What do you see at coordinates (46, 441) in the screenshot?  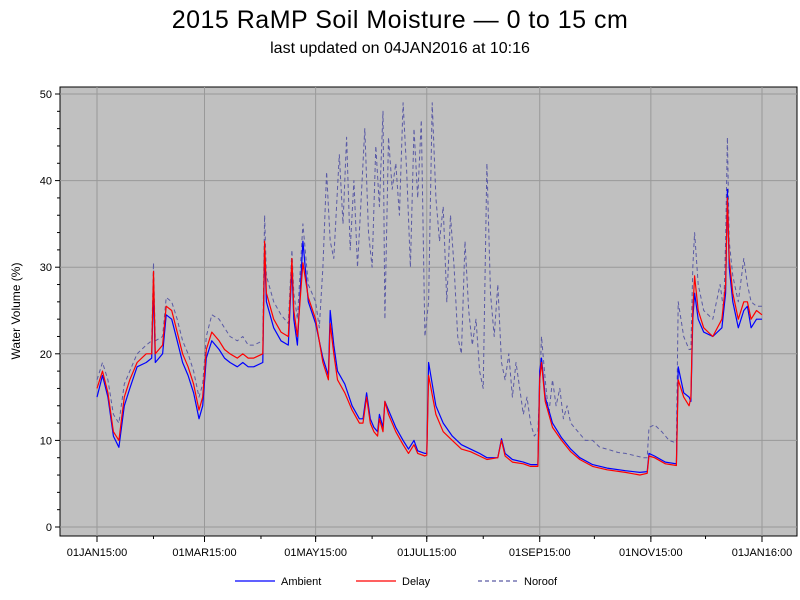 I see `y-tick-label: 10` at bounding box center [46, 441].